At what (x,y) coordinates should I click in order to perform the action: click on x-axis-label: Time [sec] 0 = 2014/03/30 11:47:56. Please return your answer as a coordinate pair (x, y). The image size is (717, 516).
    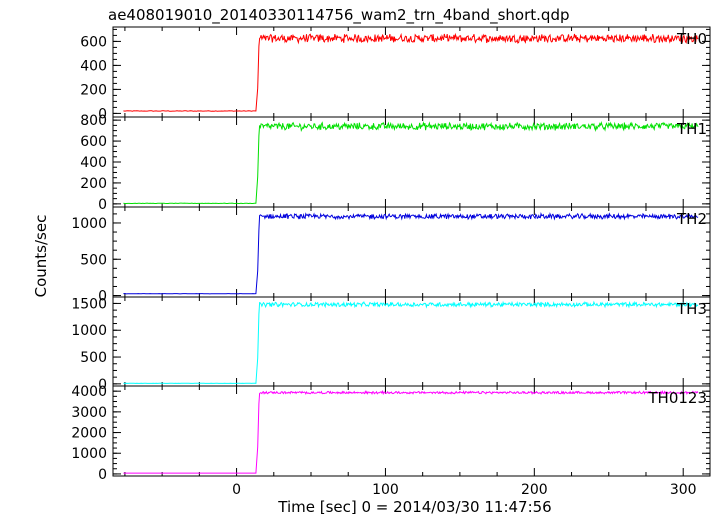
    Looking at the image, I should click on (414, 507).